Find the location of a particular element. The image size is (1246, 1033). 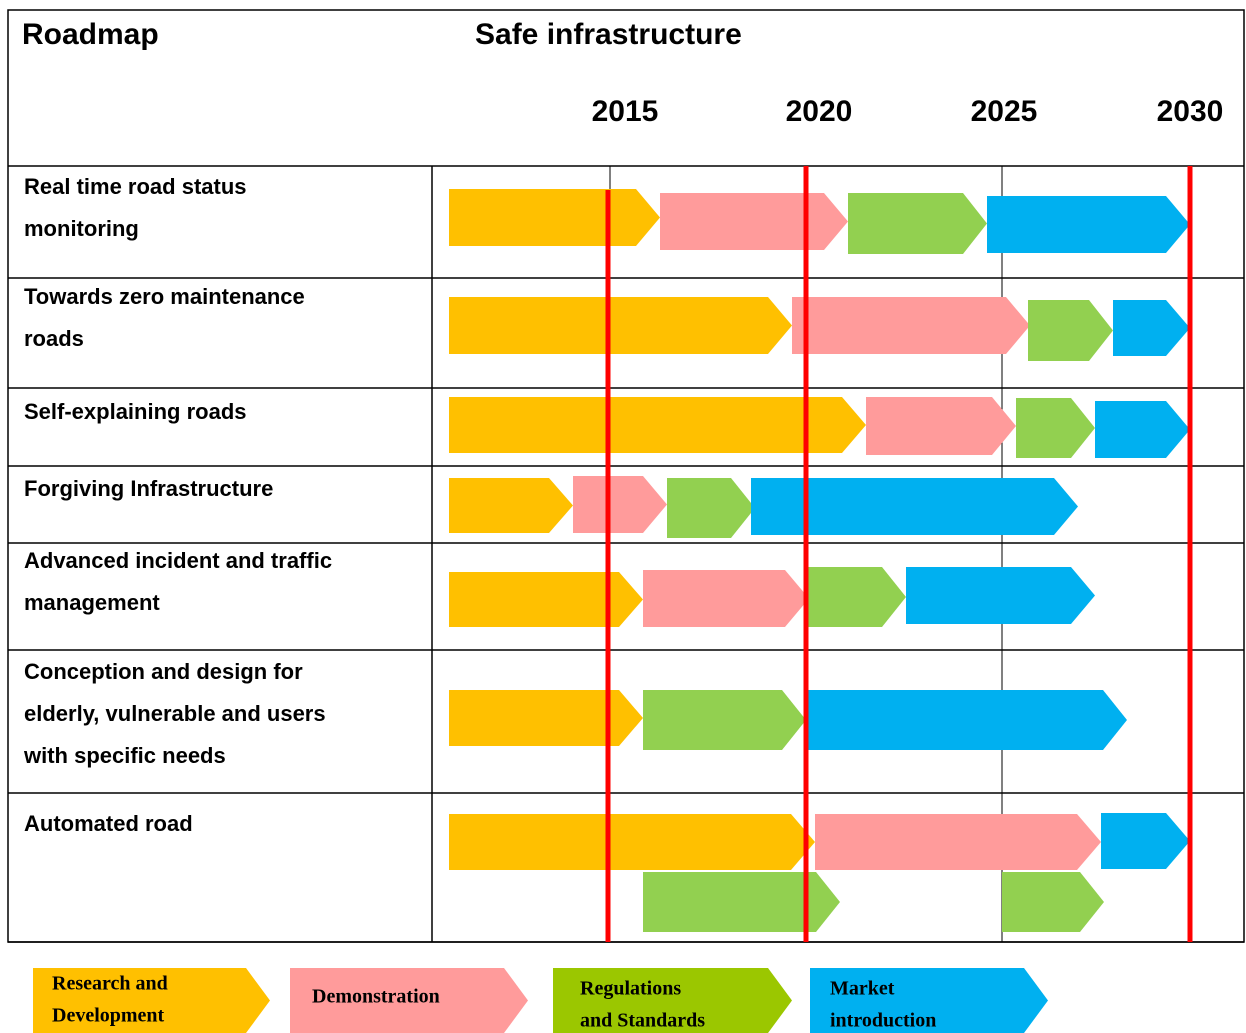

year-label: 2030 is located at coordinates (1190, 111).